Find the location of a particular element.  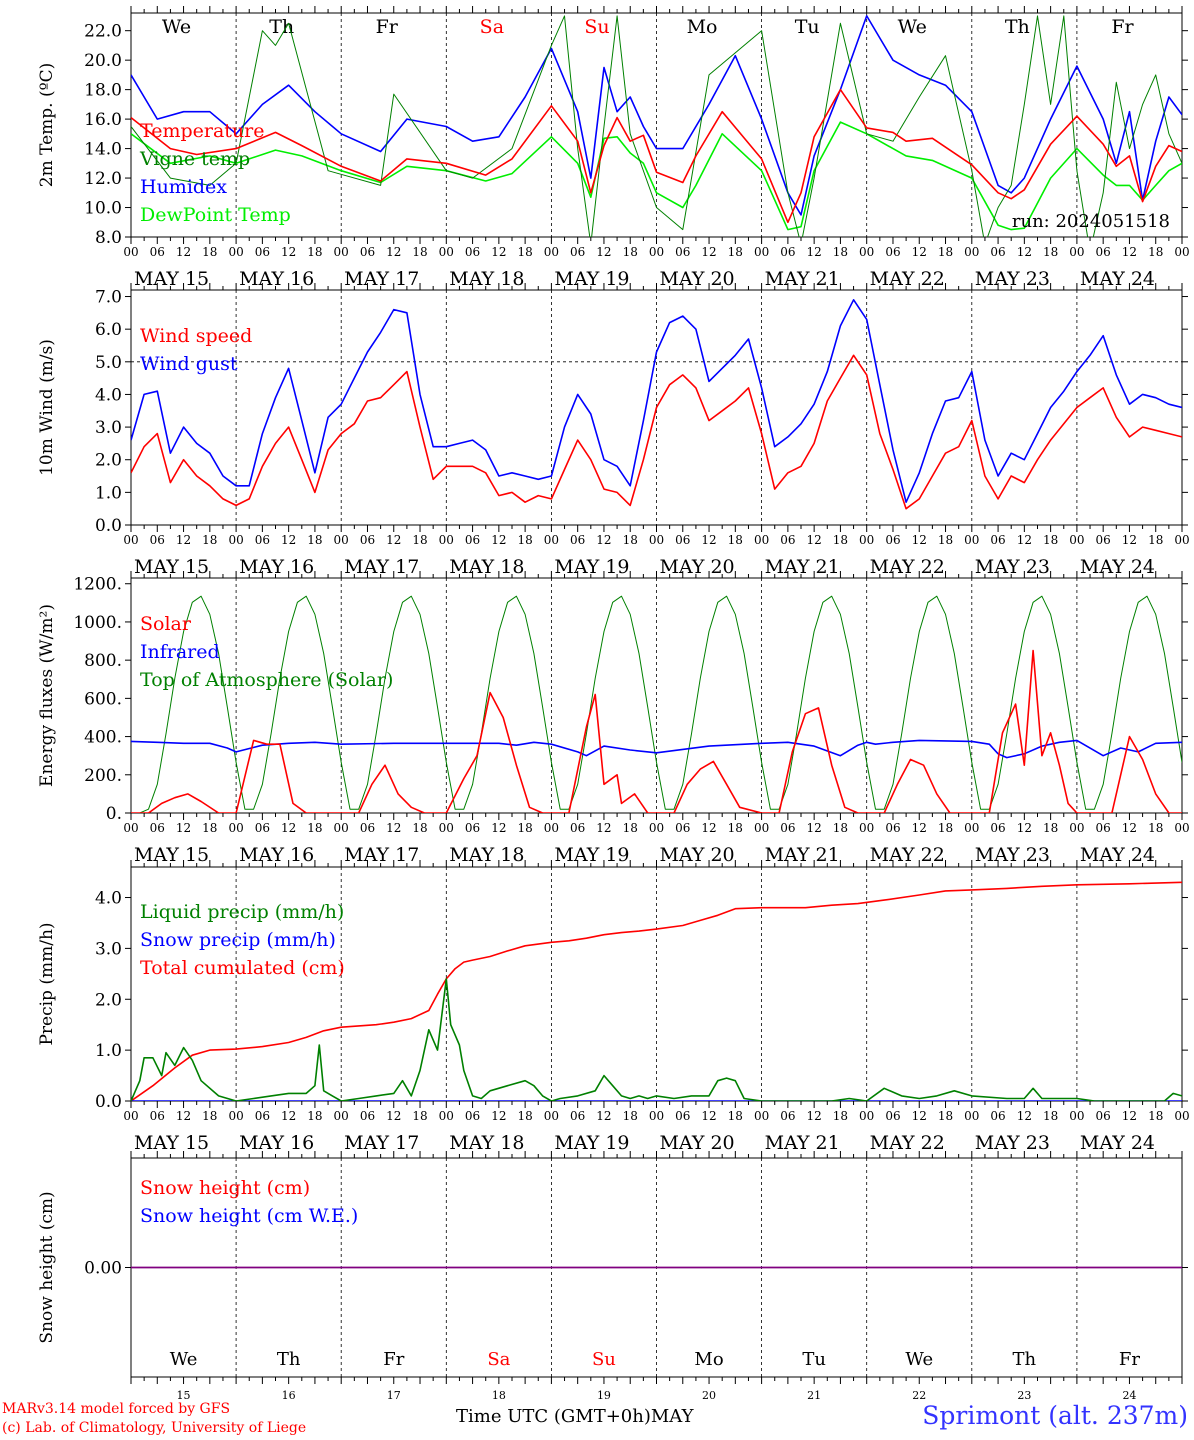

weekday-label: Tu is located at coordinates (807, 27).